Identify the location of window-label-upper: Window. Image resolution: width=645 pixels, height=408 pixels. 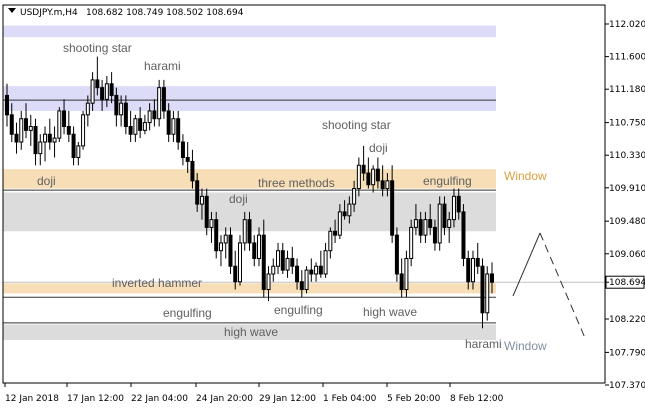
(525, 176).